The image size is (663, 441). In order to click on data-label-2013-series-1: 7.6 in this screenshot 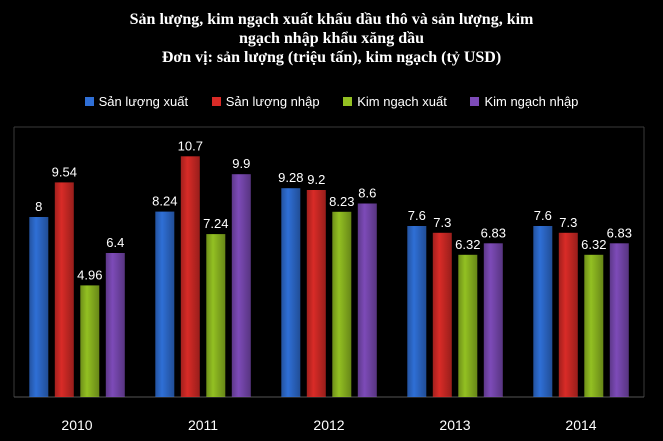, I will do `click(417, 215)`.